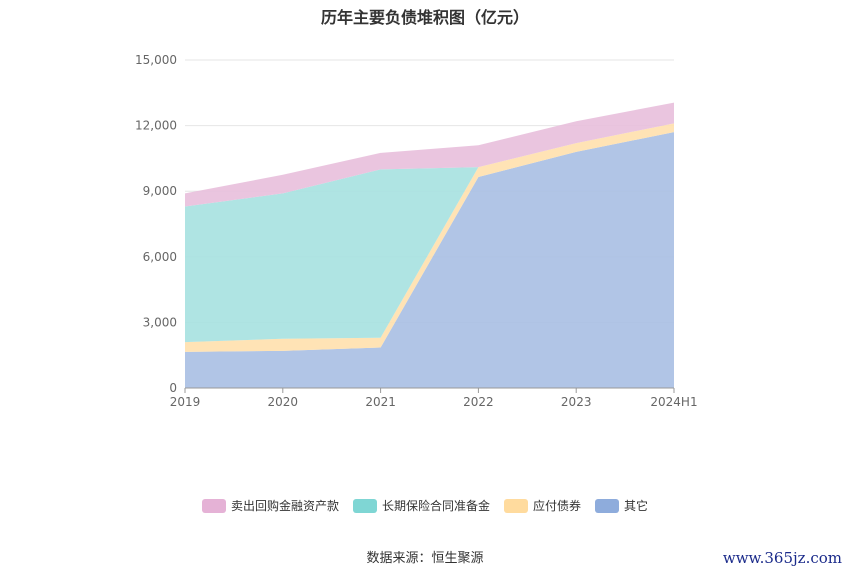 Image resolution: width=850 pixels, height=575 pixels. Describe the element at coordinates (160, 257) in the screenshot. I see `y-tick-label-2: 6,000` at that location.